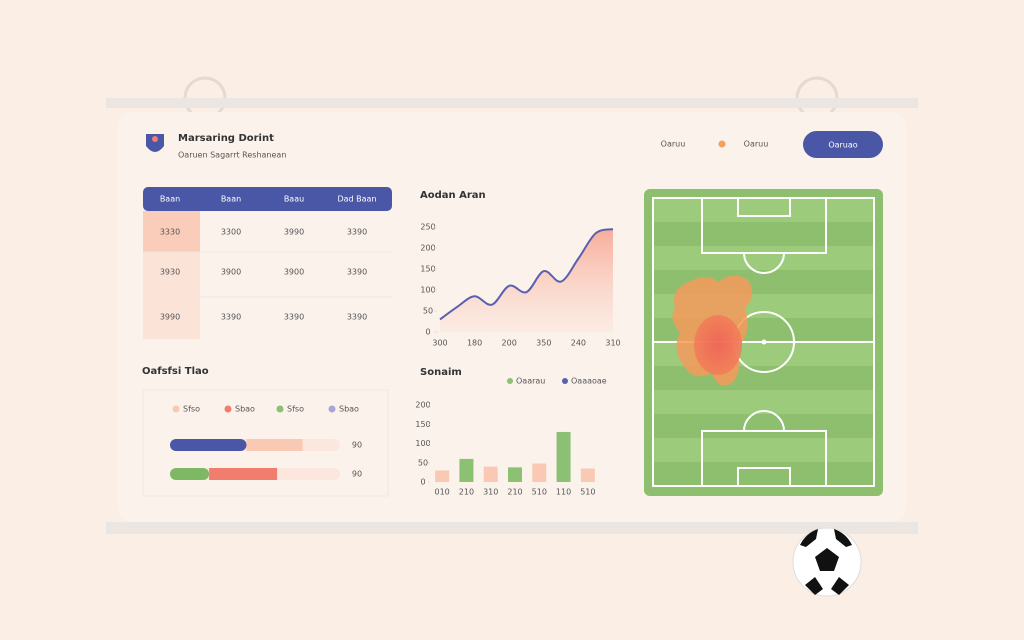  What do you see at coordinates (563, 492) in the screenshot?
I see `x-tick-label: 110` at bounding box center [563, 492].